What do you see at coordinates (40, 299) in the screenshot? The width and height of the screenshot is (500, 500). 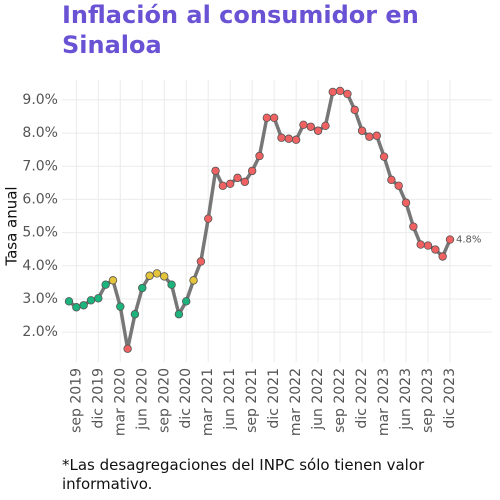 I see `y-tick-label: 3.0%` at bounding box center [40, 299].